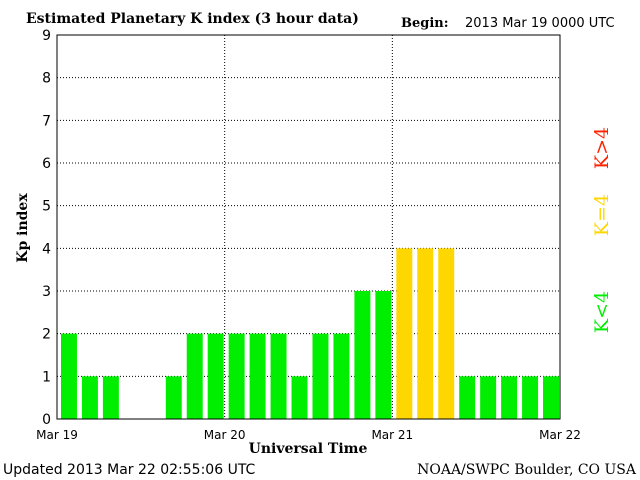 The image size is (640, 480). What do you see at coordinates (129, 470) in the screenshot?
I see `updated-timestamp: Updated 2013 Mar 22 02:55:06 UTC` at bounding box center [129, 470].